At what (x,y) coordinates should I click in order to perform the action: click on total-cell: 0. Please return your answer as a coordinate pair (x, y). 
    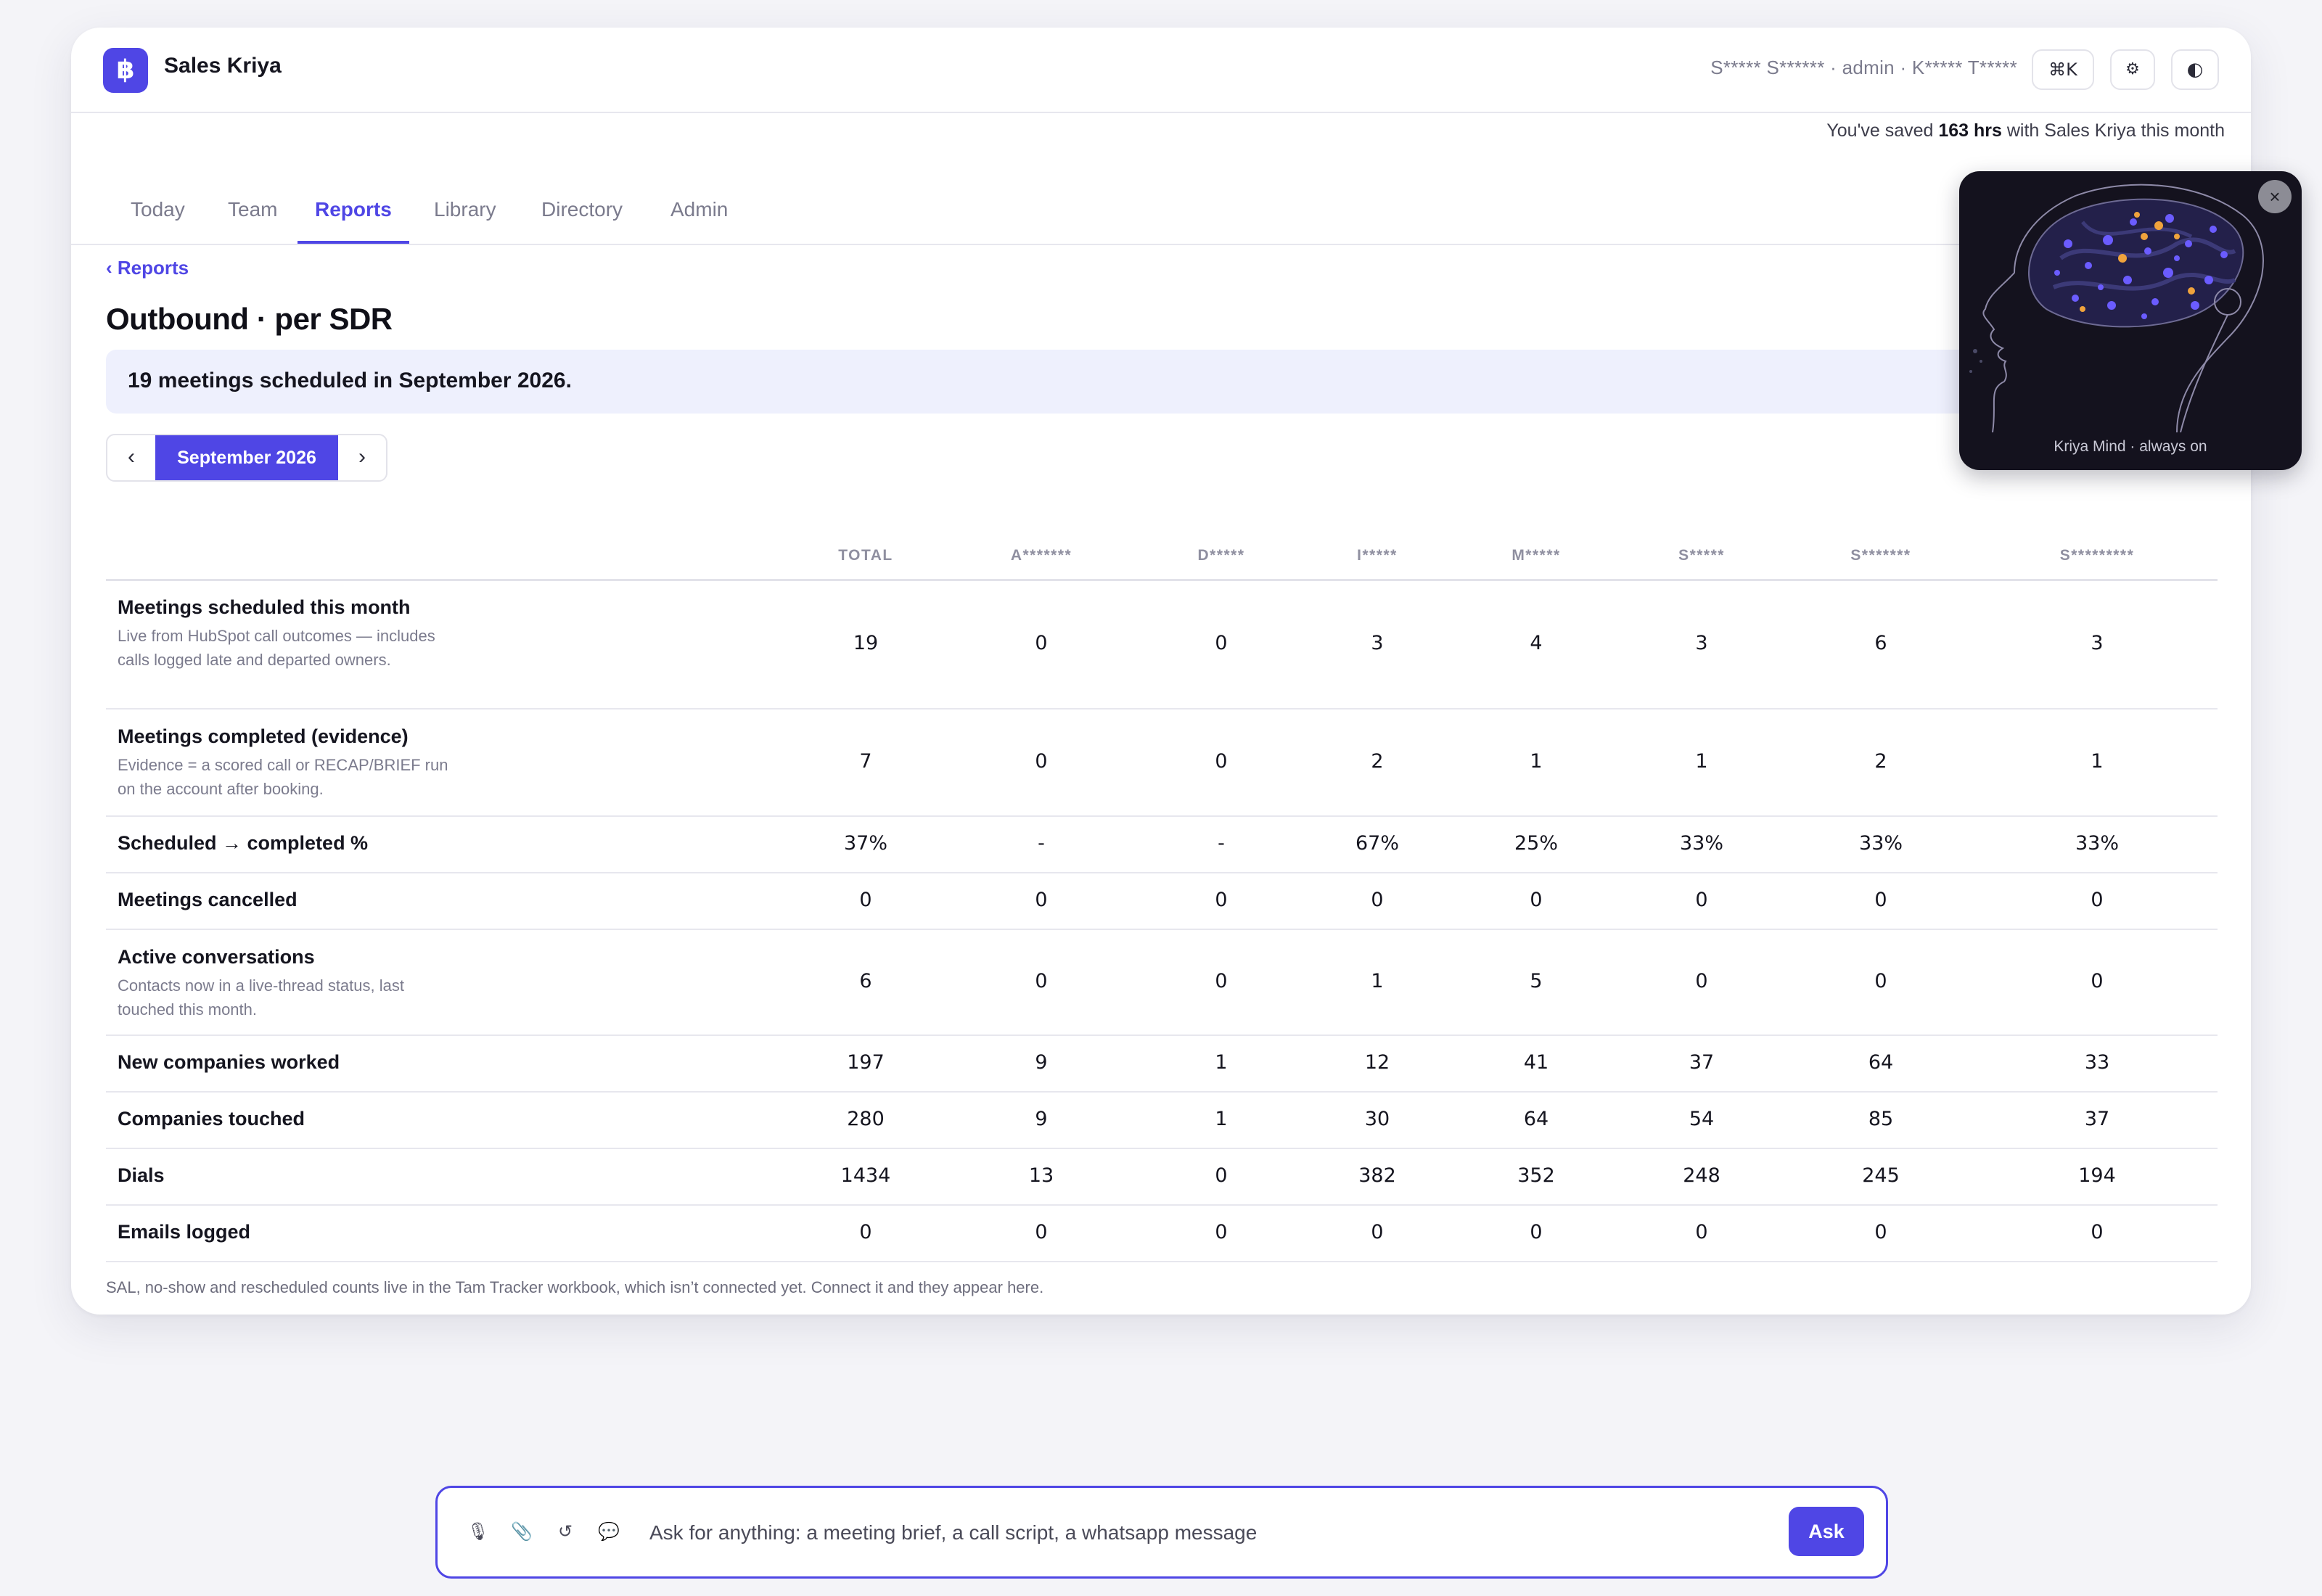
    Looking at the image, I should click on (865, 1232).